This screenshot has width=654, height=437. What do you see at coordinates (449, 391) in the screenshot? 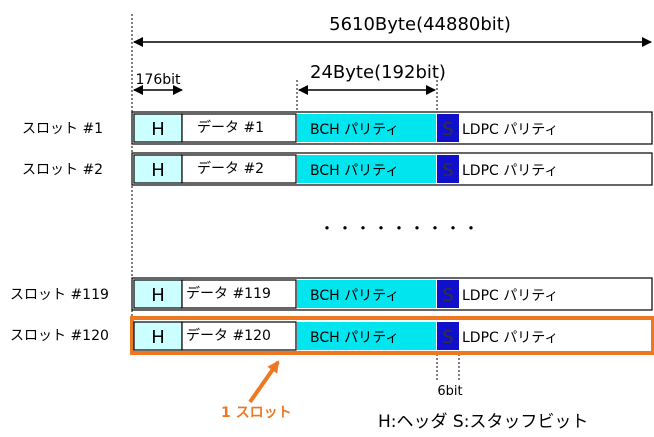
I see `stuff-size-label: 6bit` at bounding box center [449, 391].